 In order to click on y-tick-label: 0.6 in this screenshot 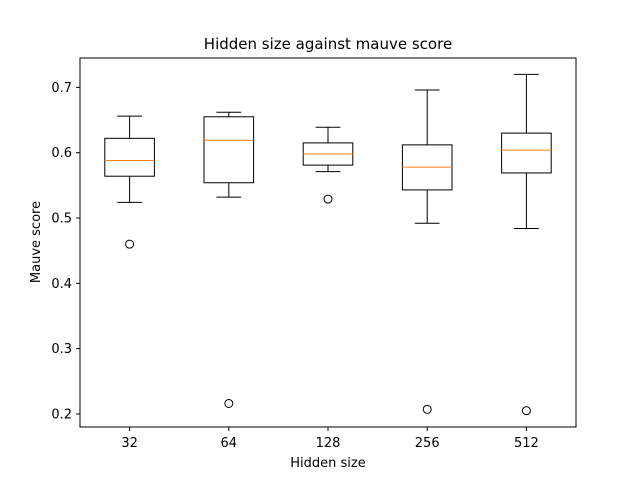, I will do `click(61, 153)`.